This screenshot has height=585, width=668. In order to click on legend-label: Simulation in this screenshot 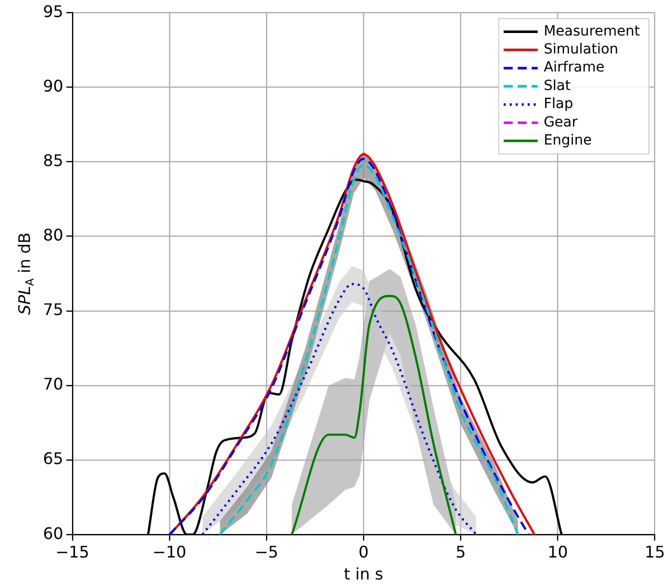, I will do `click(581, 50)`.